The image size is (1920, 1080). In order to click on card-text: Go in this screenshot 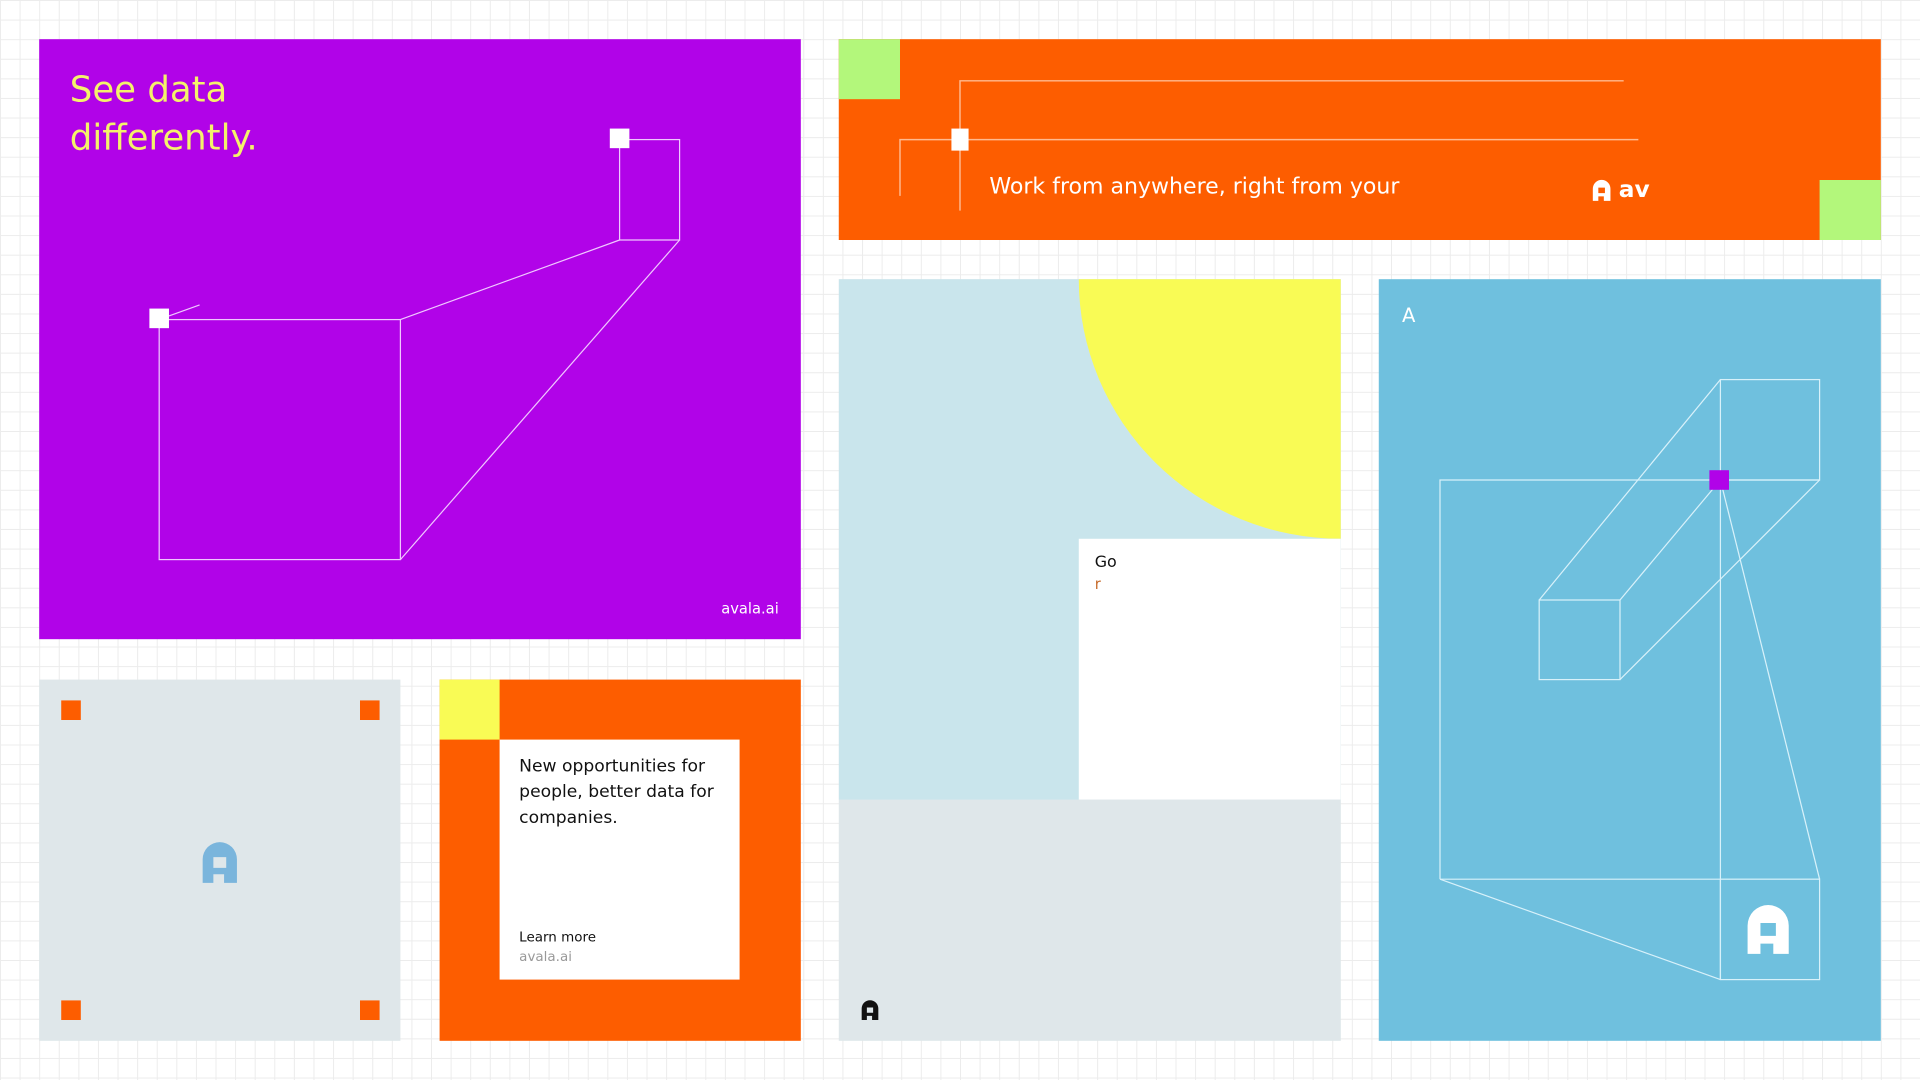, I will do `click(1105, 562)`.